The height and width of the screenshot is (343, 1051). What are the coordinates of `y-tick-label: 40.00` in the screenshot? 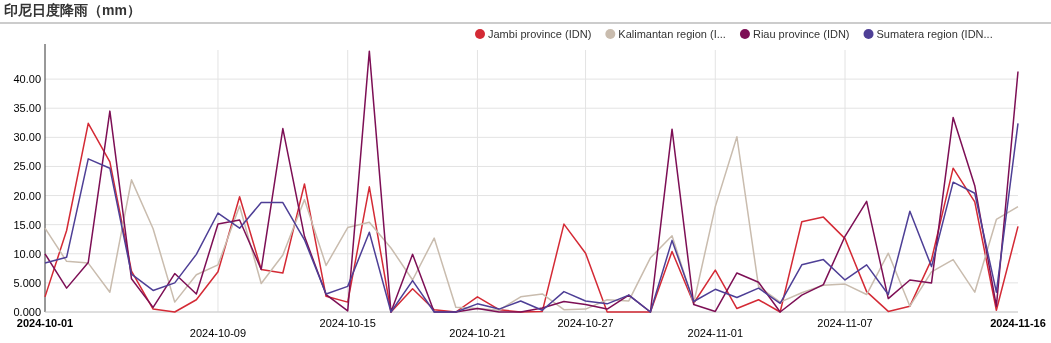 It's located at (27, 79).